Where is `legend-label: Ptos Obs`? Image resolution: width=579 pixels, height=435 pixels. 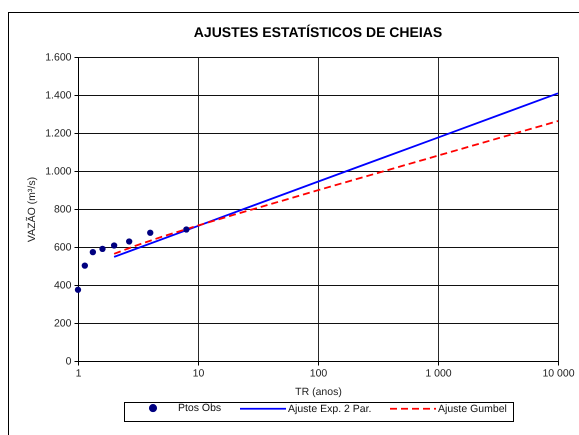
legend-label: Ptos Obs is located at coordinates (200, 408).